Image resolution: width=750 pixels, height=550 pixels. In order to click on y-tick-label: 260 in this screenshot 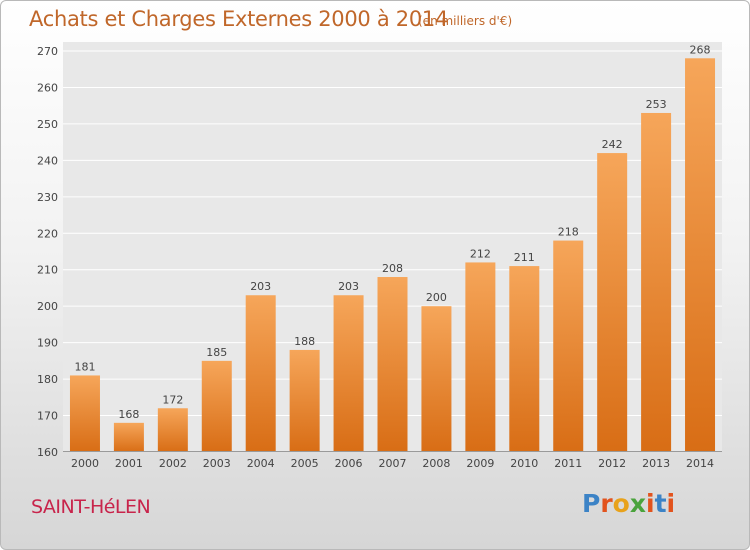, I will do `click(47, 87)`.